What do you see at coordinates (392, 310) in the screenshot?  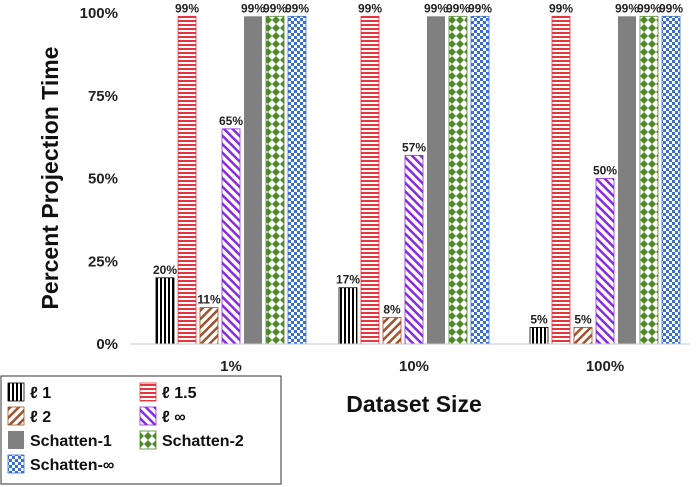 I see `data-label: 8%` at bounding box center [392, 310].